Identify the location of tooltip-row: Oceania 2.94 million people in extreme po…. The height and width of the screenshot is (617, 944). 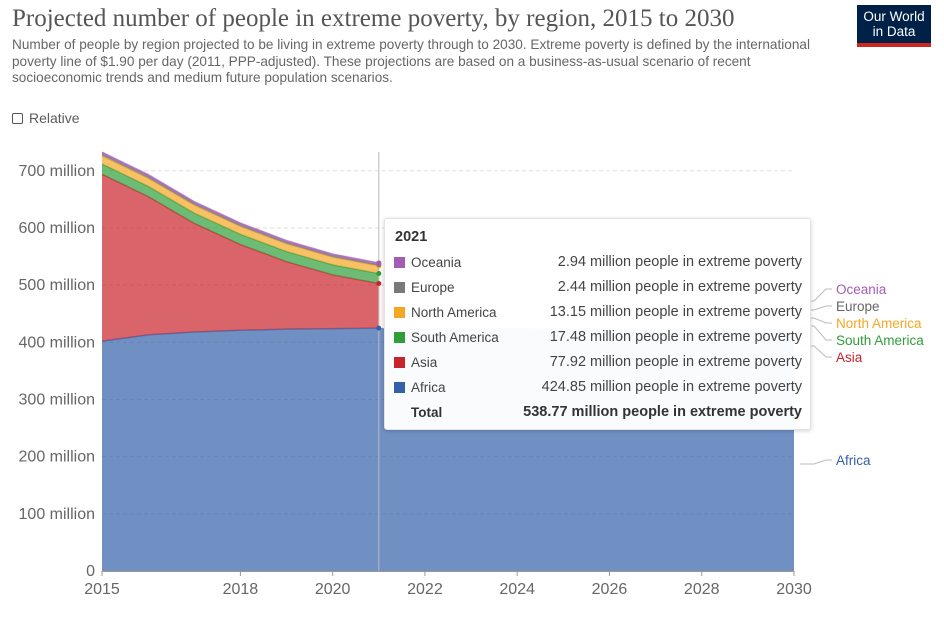
(598, 262).